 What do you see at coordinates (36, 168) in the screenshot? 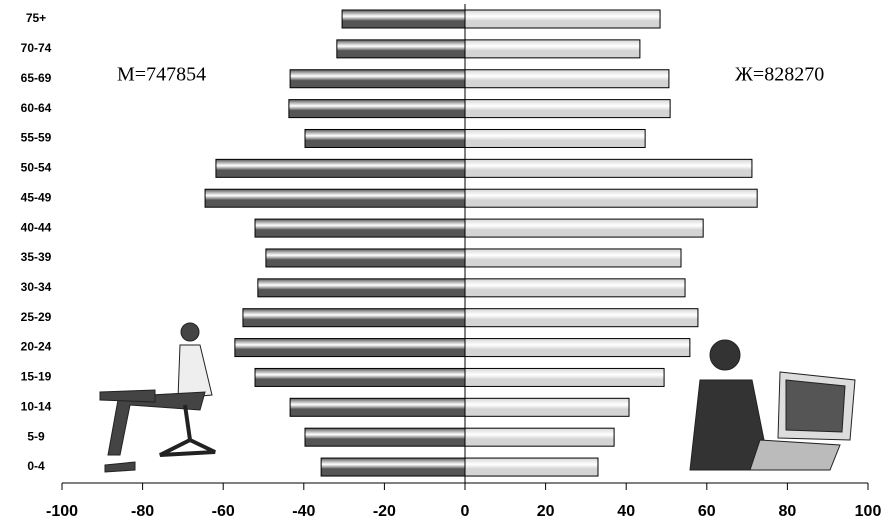
I see `category-label: 50-54` at bounding box center [36, 168].